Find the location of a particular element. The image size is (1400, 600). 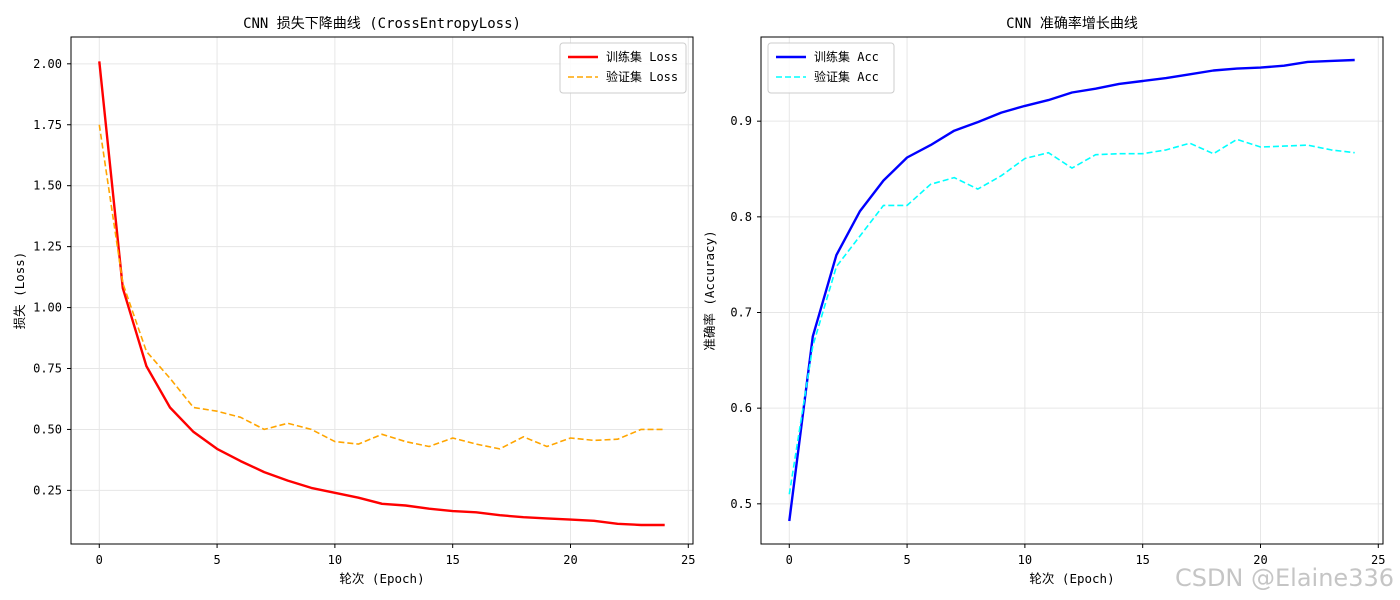

y-tick-label: 0.50 is located at coordinates (47, 429).